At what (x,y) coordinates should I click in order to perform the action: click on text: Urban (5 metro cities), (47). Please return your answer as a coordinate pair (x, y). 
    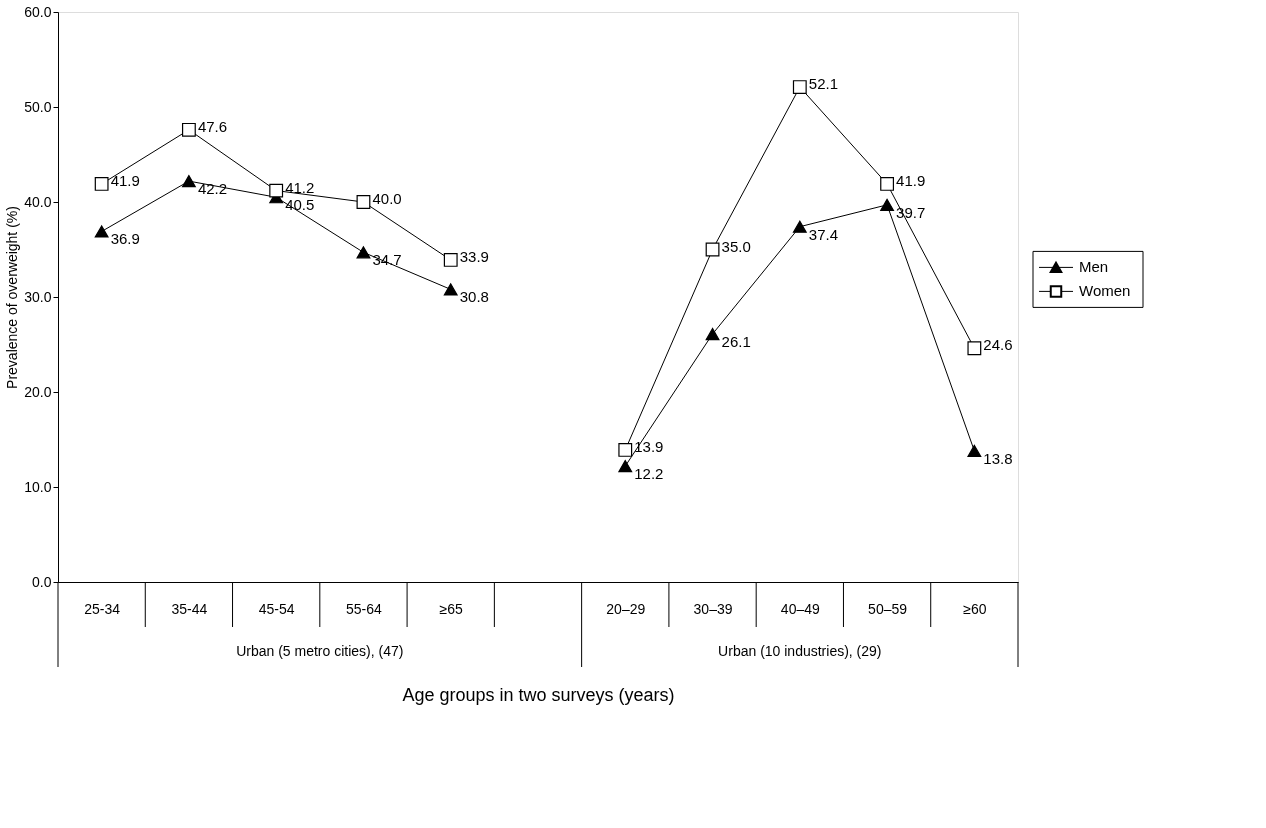
    Looking at the image, I should click on (320, 651).